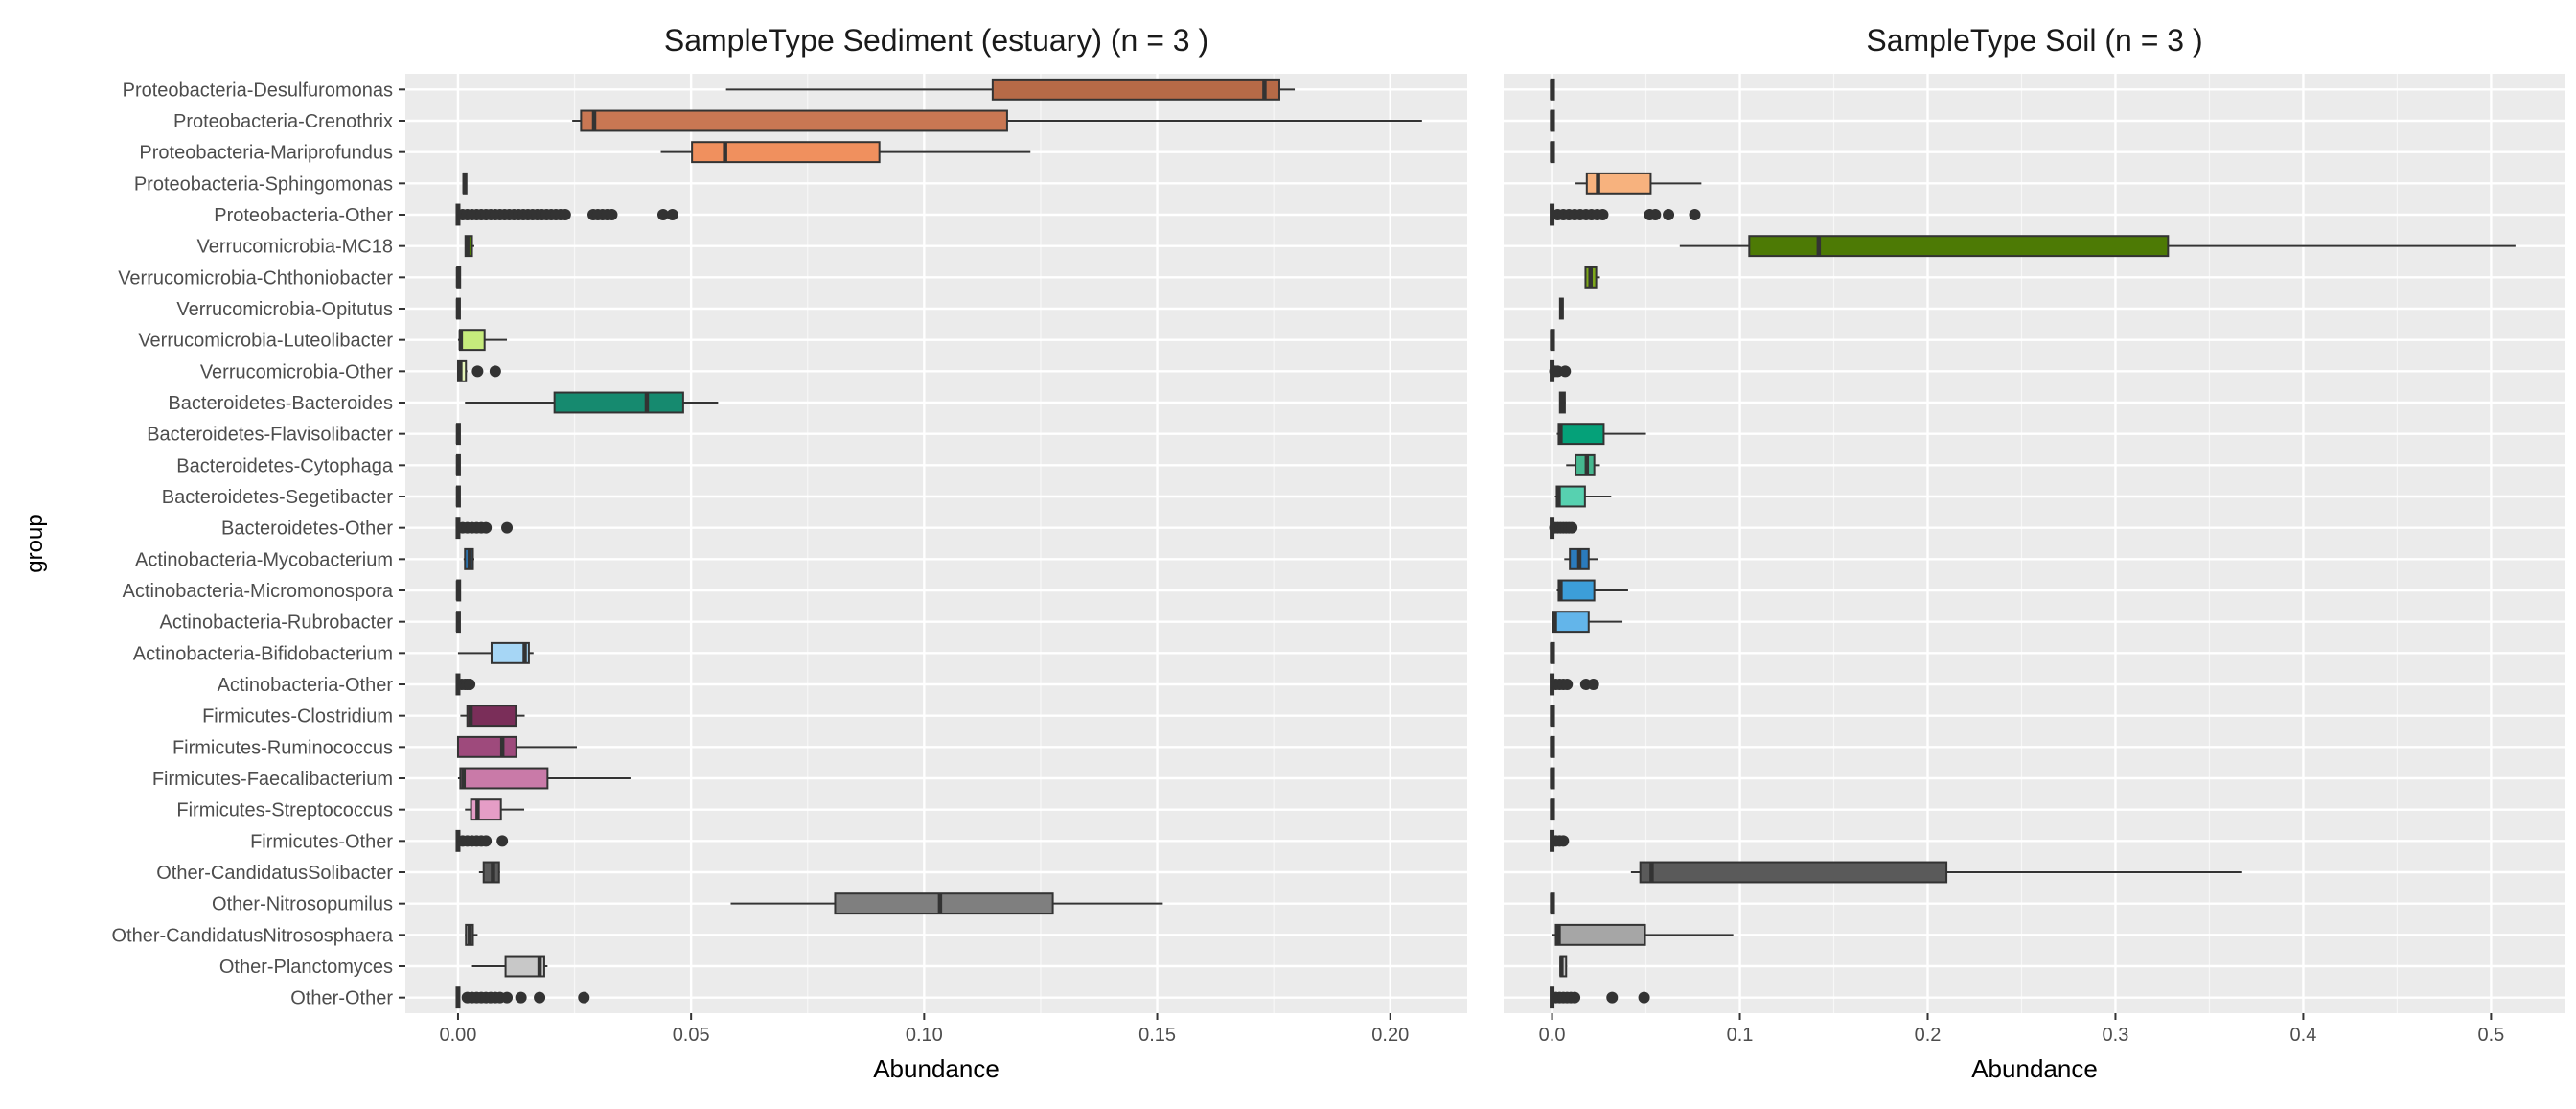  What do you see at coordinates (297, 717) in the screenshot?
I see `y-tick-label: Firmicutes-Clostridium` at bounding box center [297, 717].